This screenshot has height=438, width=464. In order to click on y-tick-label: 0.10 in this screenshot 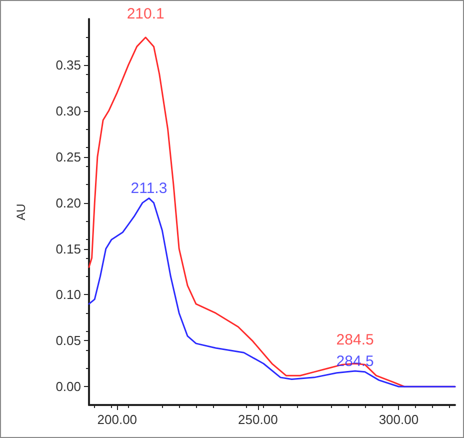, I will do `click(68, 294)`.